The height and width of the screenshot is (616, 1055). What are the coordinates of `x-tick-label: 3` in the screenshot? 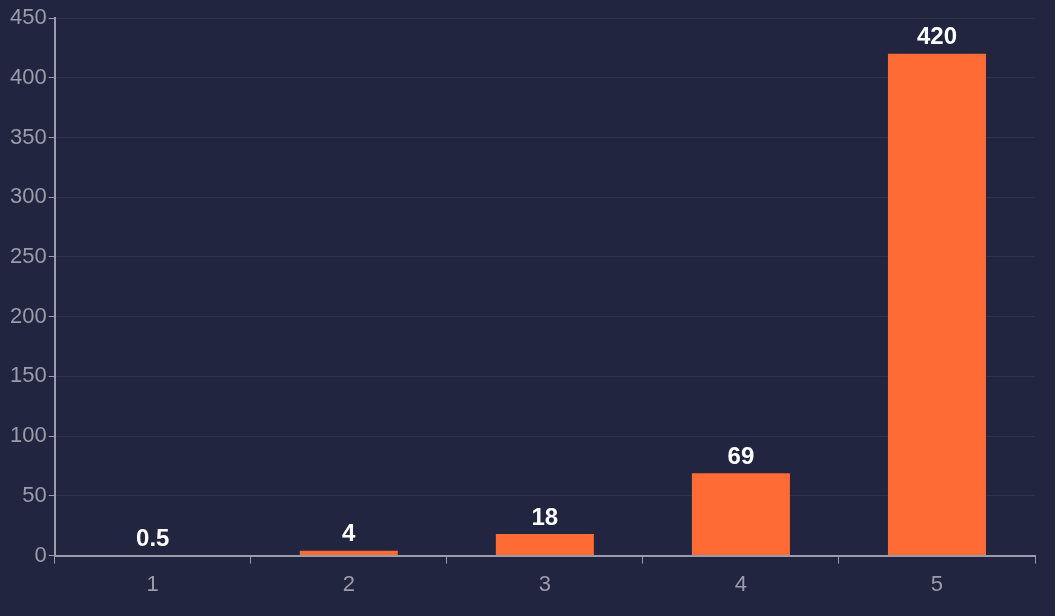 It's located at (544, 583).